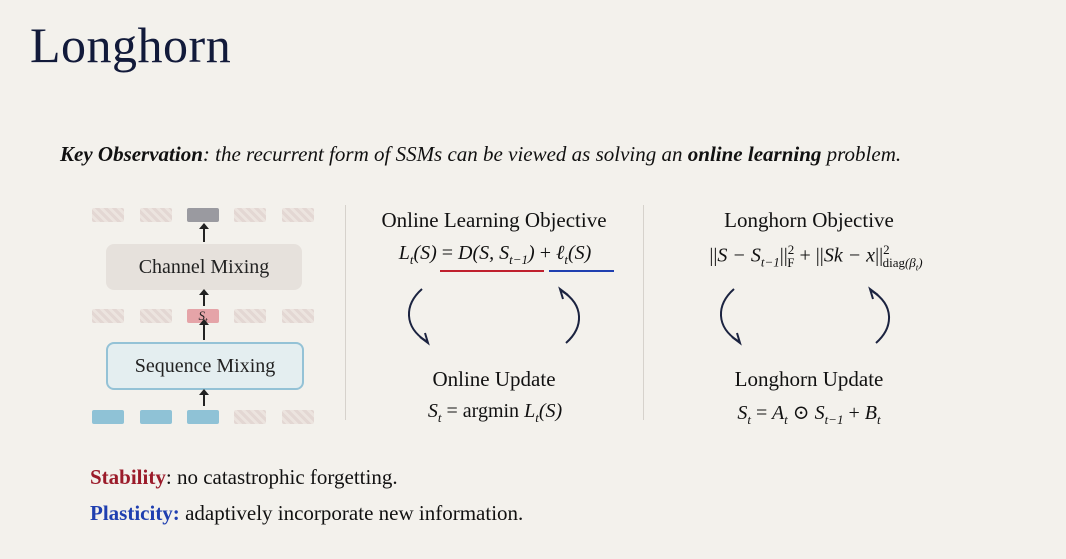  What do you see at coordinates (351, 513) in the screenshot?
I see `plasticity-text: adaptively incorporate new information.` at bounding box center [351, 513].